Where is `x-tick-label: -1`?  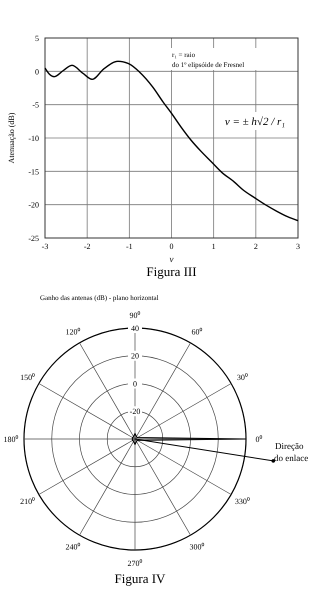 x-tick-label: -1 is located at coordinates (129, 246).